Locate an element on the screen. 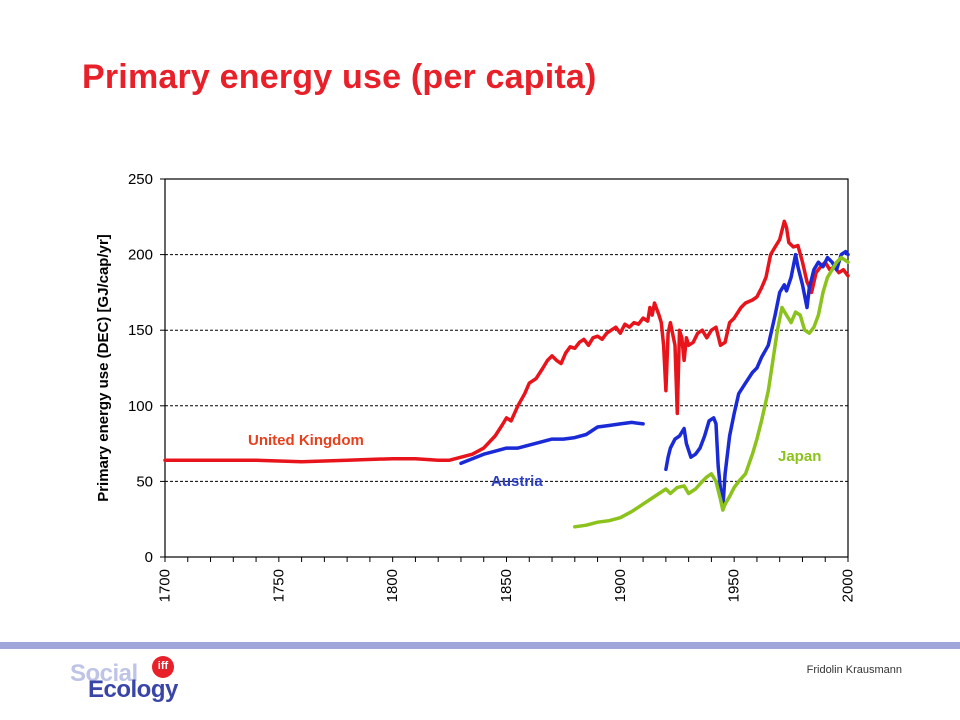  author-credit: Fridolin Krausmann is located at coordinates (854, 670).